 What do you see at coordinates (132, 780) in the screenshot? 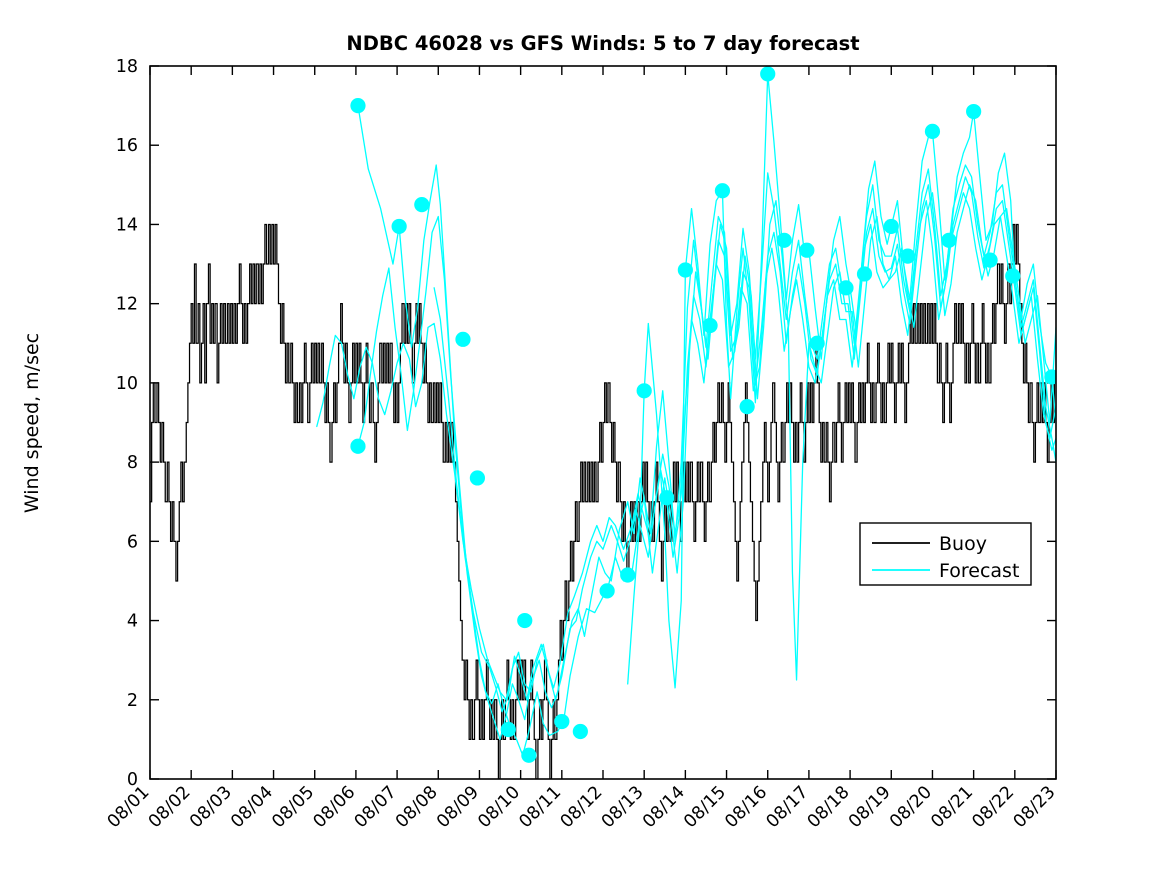
I see `y-tick-label: 0` at bounding box center [132, 780].